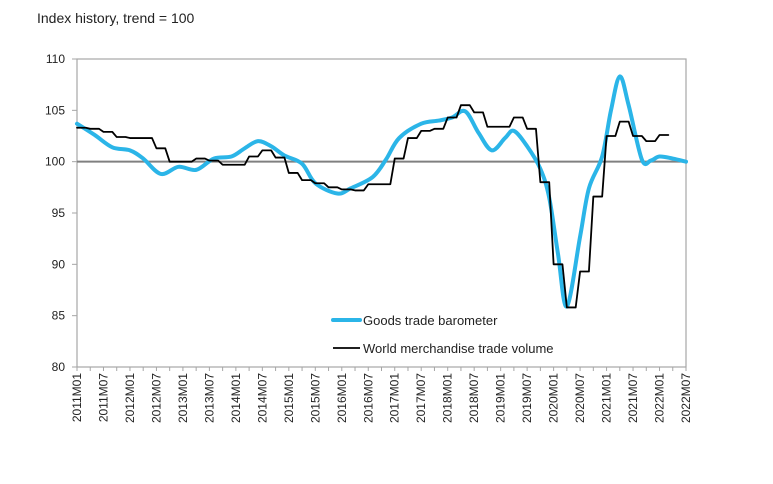 The image size is (773, 484). Describe the element at coordinates (554, 398) in the screenshot. I see `x-tick-label: 2020M01` at that location.